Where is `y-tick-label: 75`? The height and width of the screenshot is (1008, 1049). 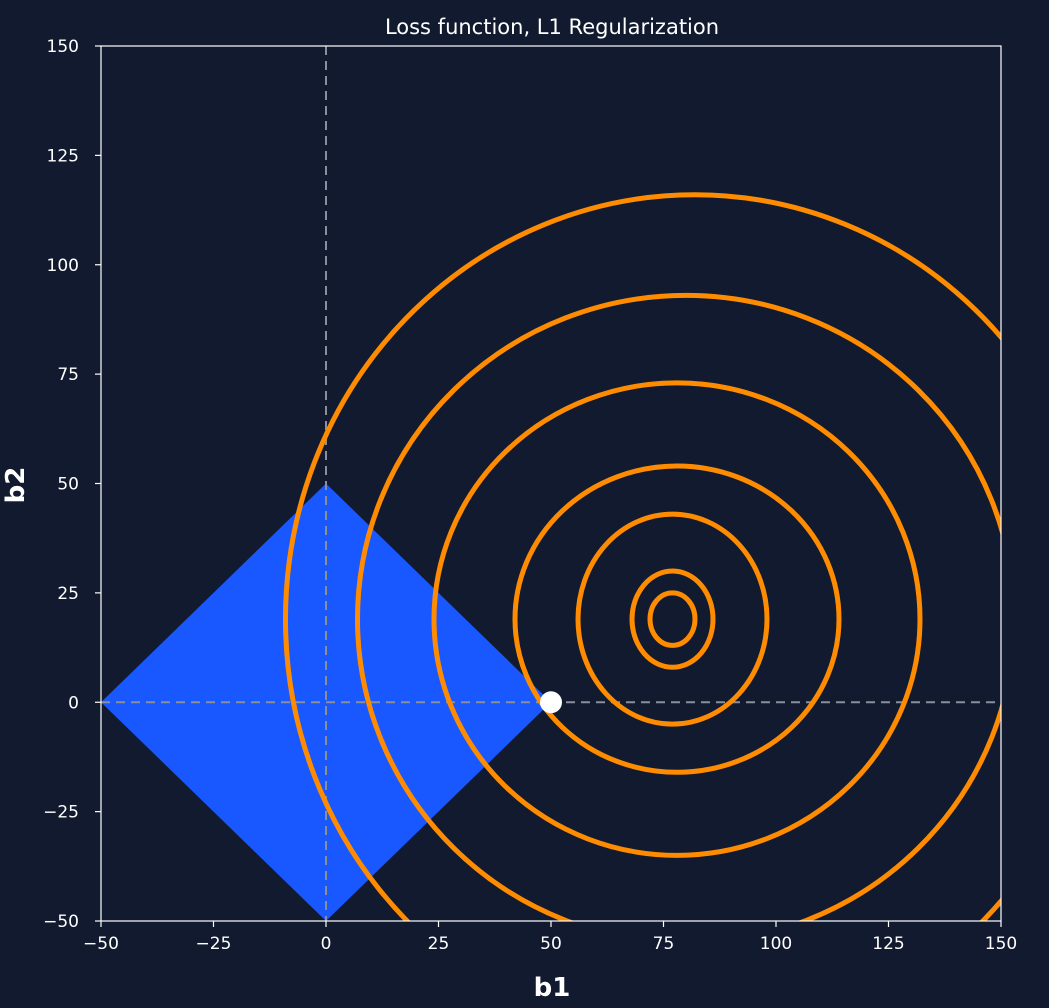
y-tick-label: 75 is located at coordinates (68, 375).